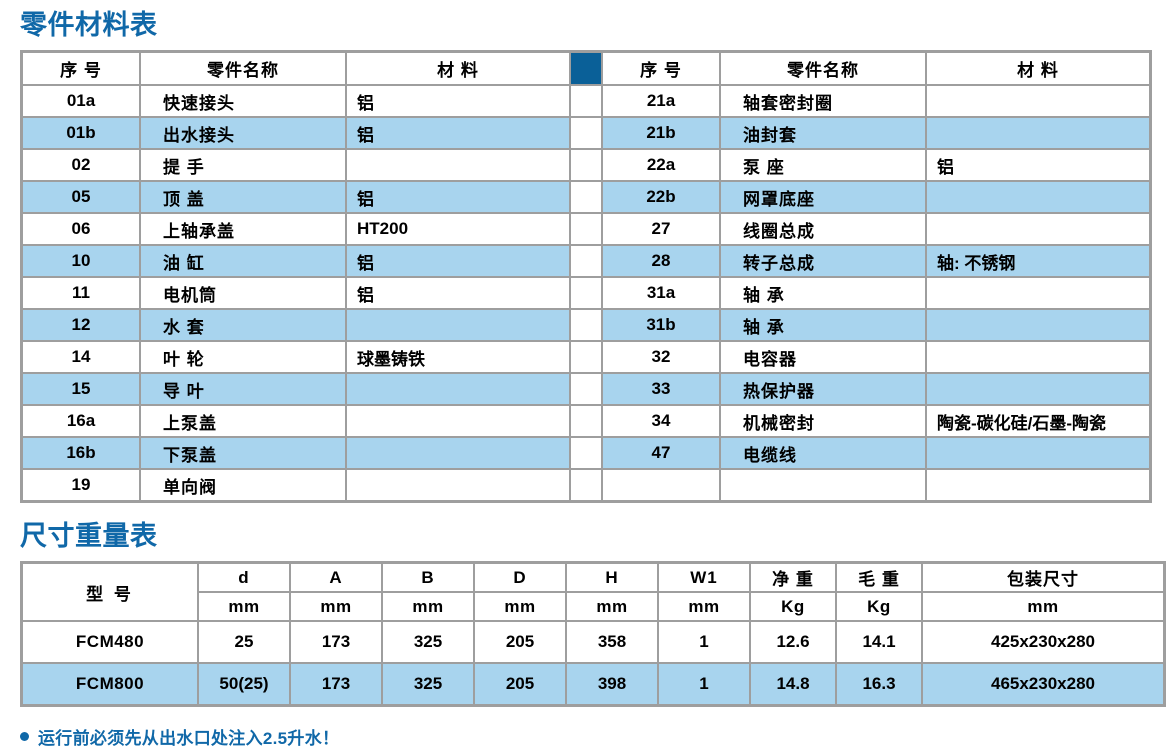 The height and width of the screenshot is (752, 1172). Describe the element at coordinates (458, 357) in the screenshot. I see `parts-cell-material: 球墨铸铁` at that location.